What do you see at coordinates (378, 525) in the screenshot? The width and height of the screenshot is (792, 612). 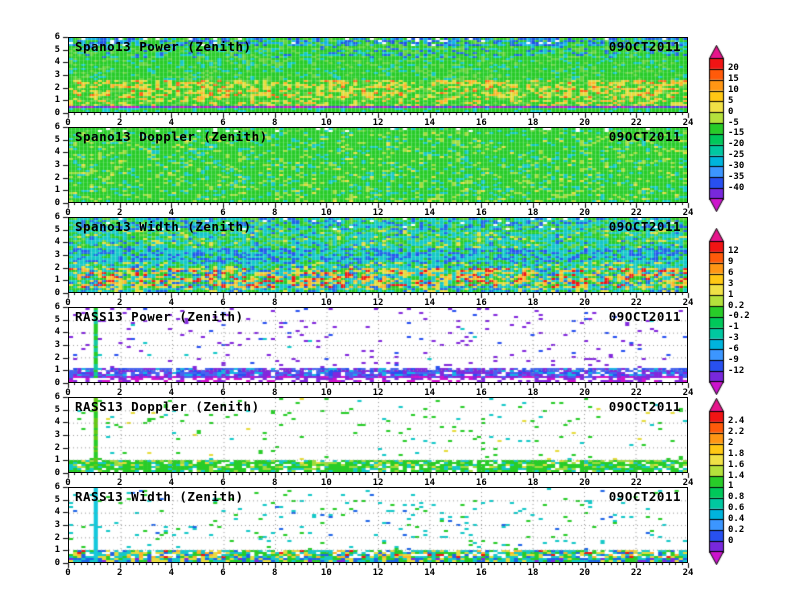 I see `heatmap-rass13-width` at bounding box center [378, 525].